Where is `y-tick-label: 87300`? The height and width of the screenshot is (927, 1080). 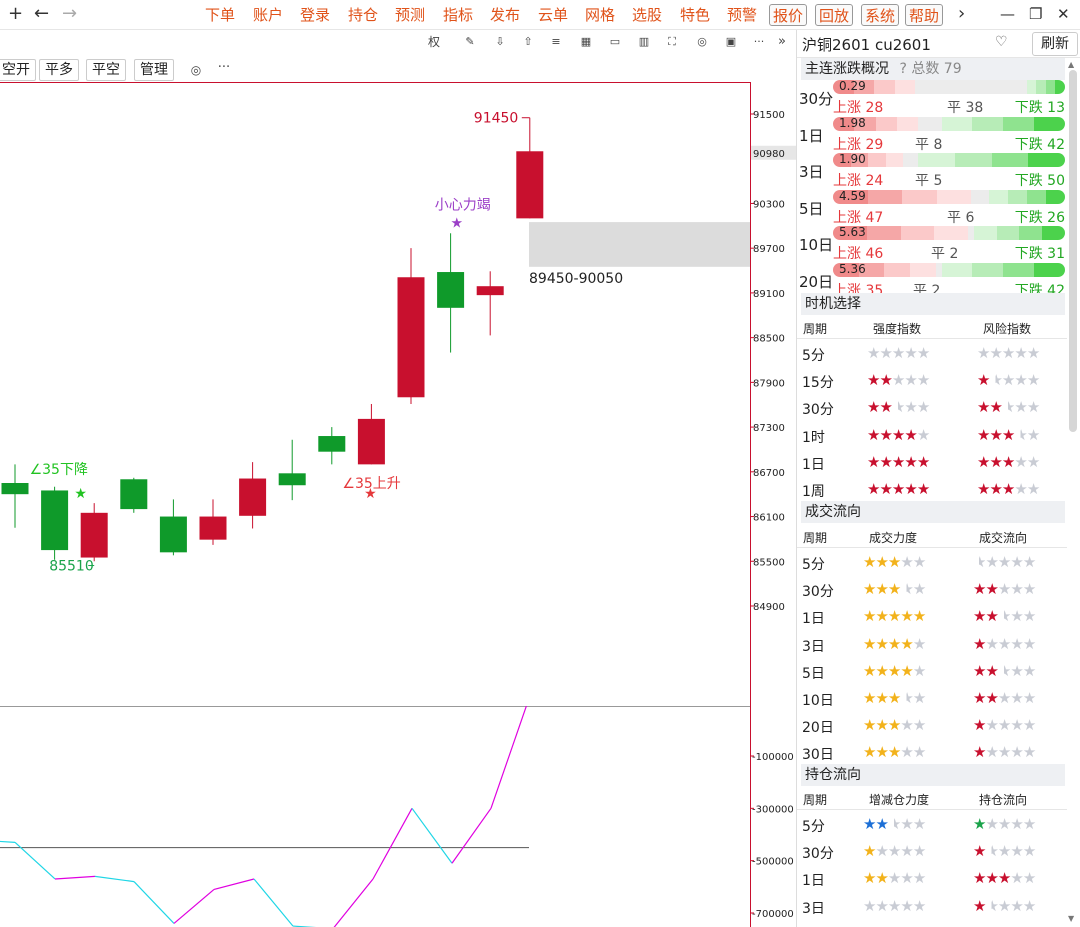
y-tick-label: 87300 is located at coordinates (769, 428).